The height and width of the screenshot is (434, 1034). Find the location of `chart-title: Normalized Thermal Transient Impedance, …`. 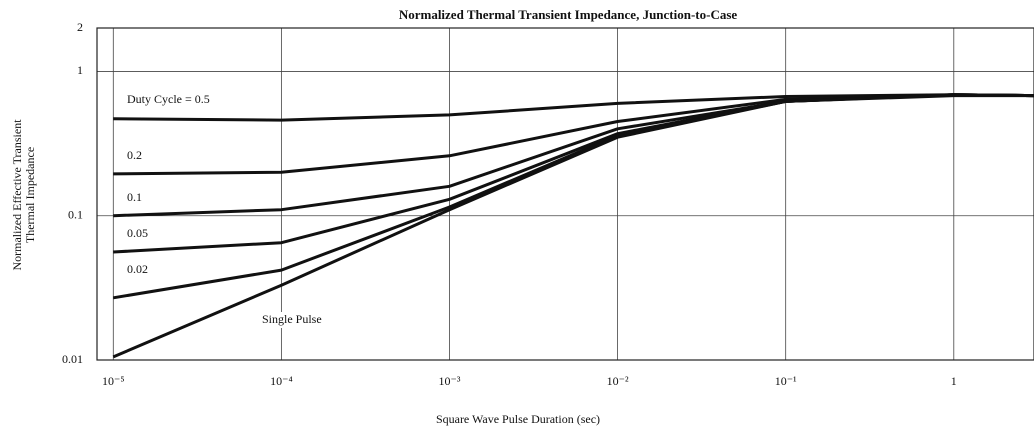

chart-title: Normalized Thermal Transient Impedance, … is located at coordinates (568, 14).